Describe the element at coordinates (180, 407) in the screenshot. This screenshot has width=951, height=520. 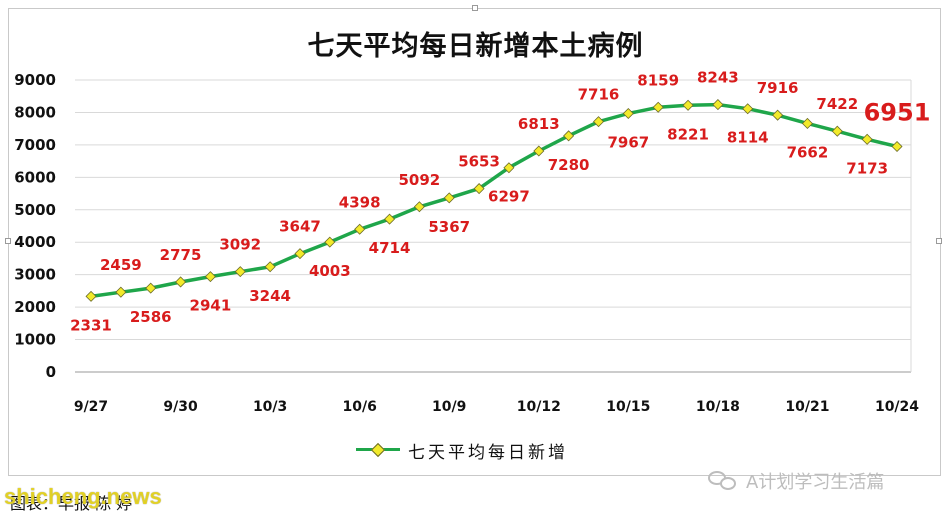
I see `x-tick-label: 9/30` at that location.